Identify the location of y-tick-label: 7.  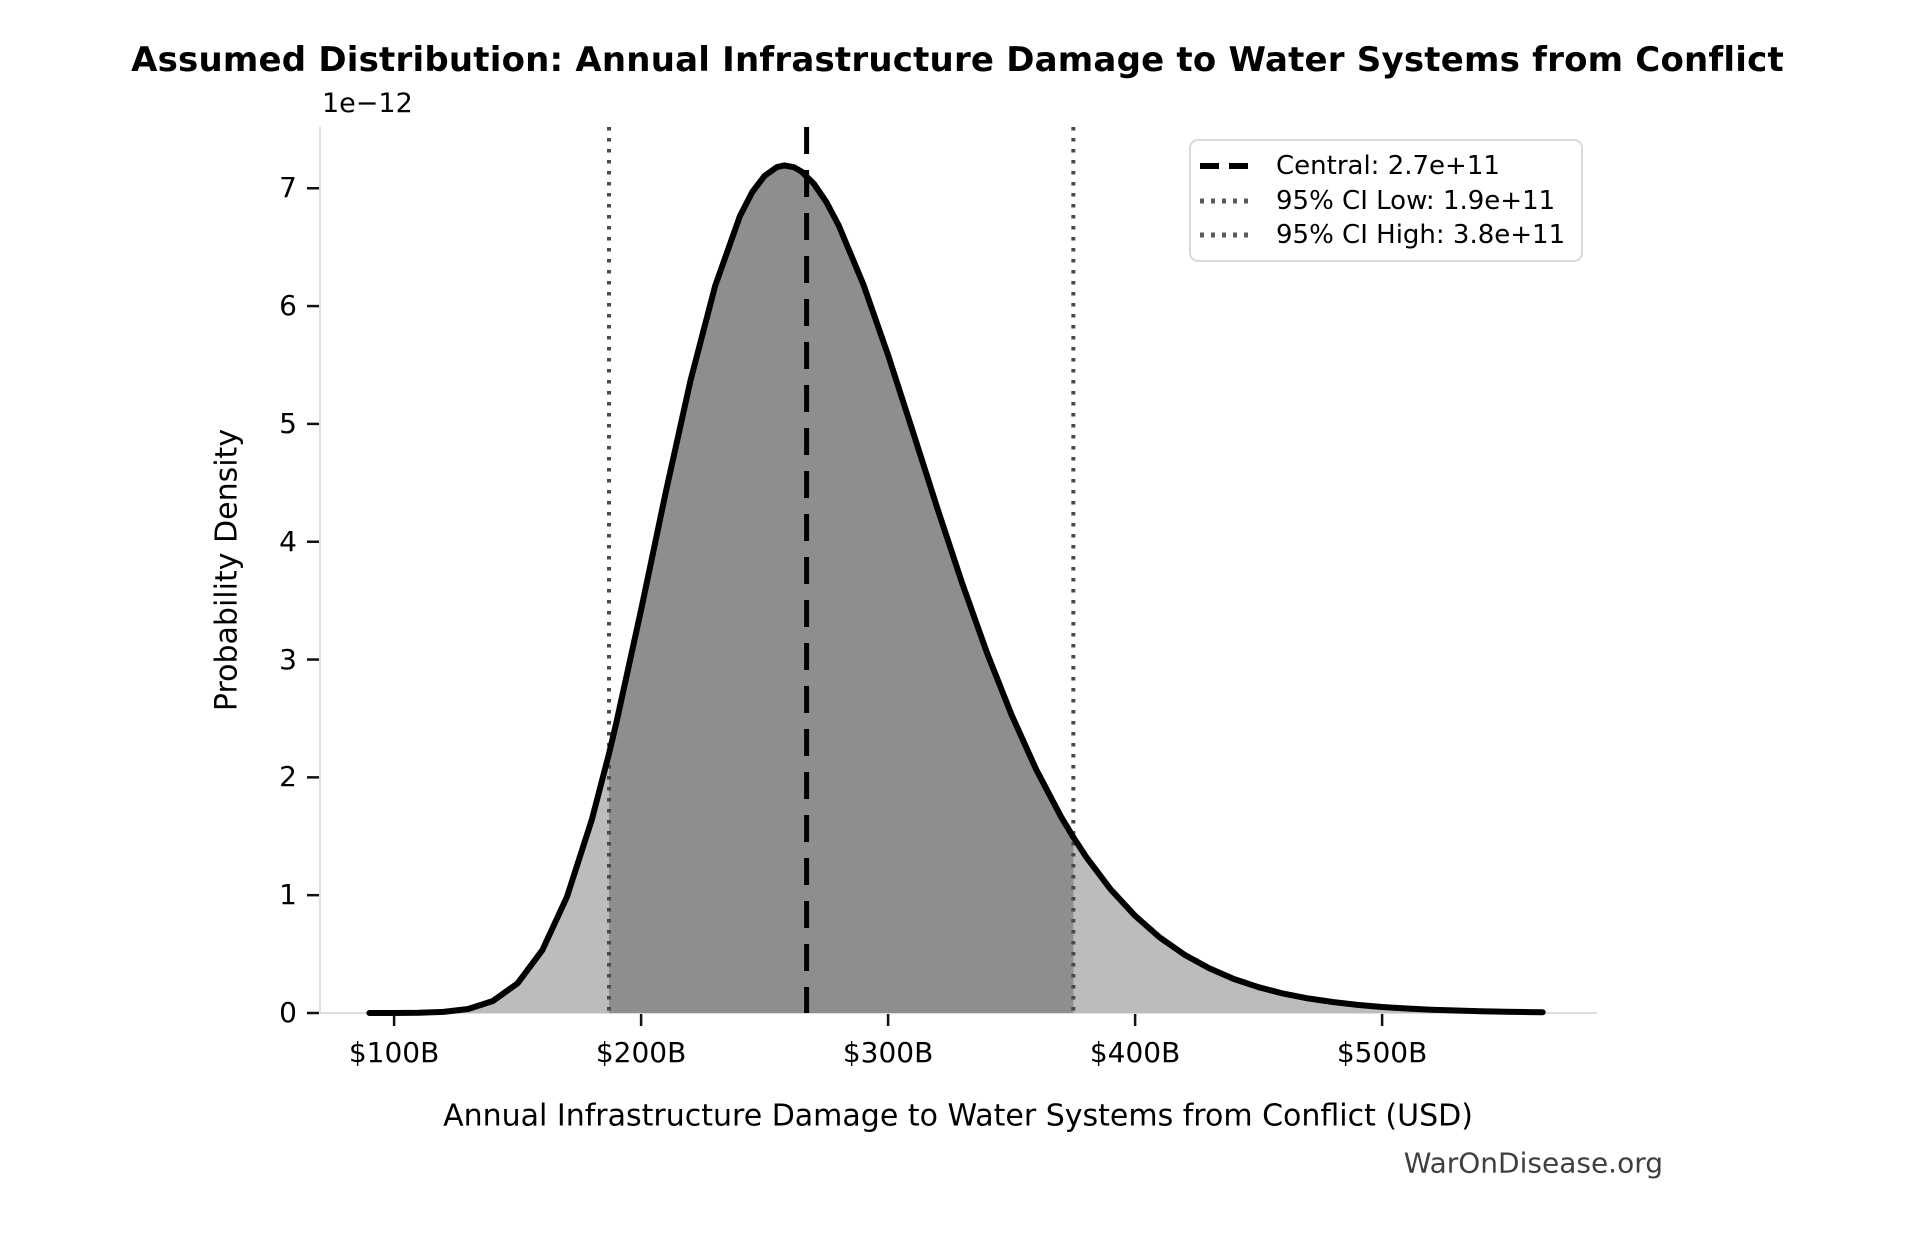
(288, 188).